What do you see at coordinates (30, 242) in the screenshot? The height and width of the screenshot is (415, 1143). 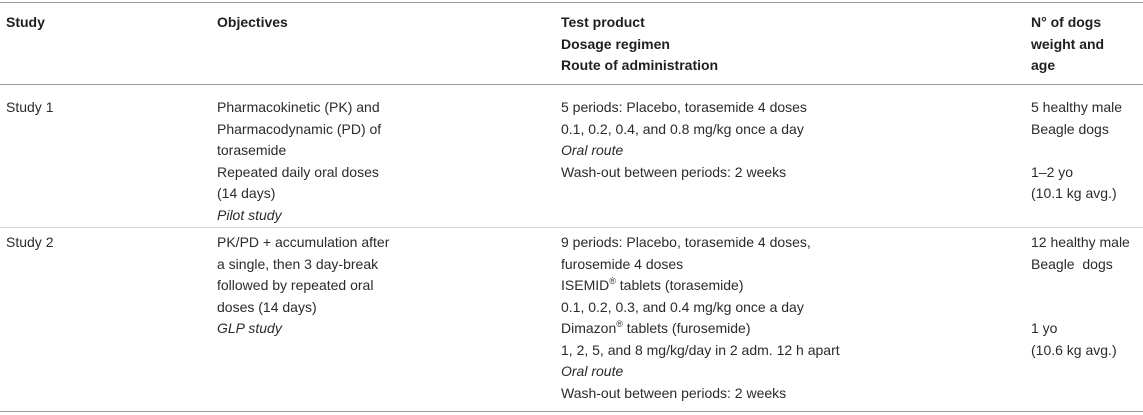 I see `row2-study: Study 2` at bounding box center [30, 242].